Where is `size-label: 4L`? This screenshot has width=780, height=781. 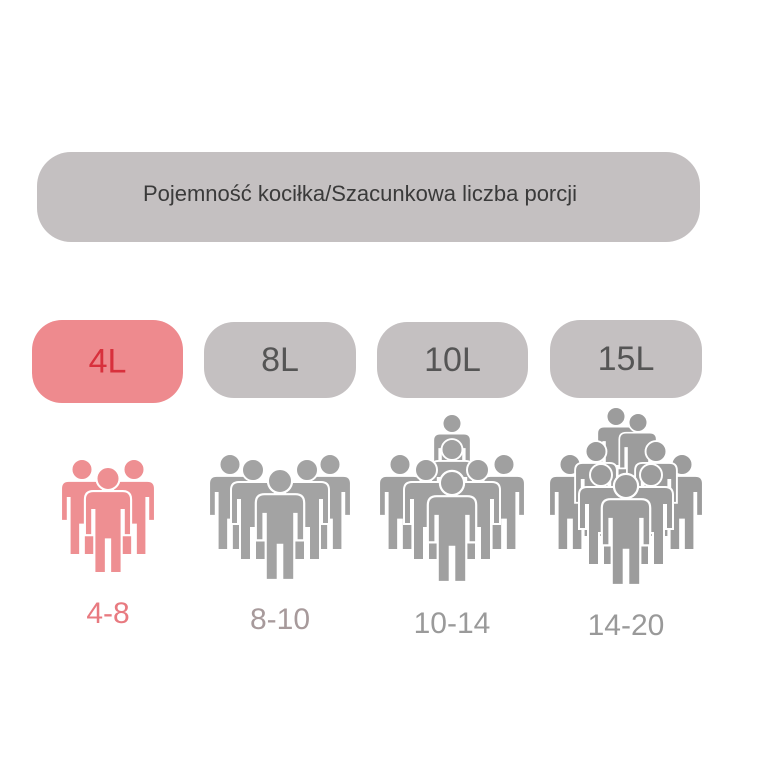
size-label: 4L is located at coordinates (108, 361).